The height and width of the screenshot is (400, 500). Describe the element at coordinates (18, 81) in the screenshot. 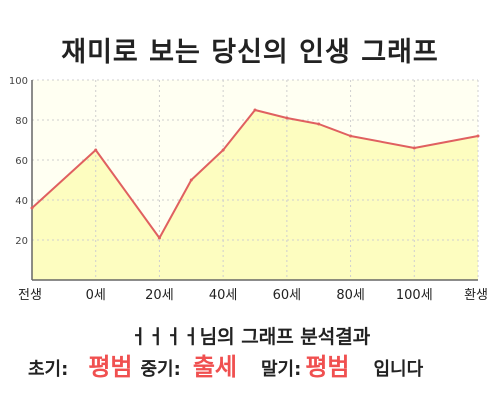

I see `y-tick-label: 100` at that location.